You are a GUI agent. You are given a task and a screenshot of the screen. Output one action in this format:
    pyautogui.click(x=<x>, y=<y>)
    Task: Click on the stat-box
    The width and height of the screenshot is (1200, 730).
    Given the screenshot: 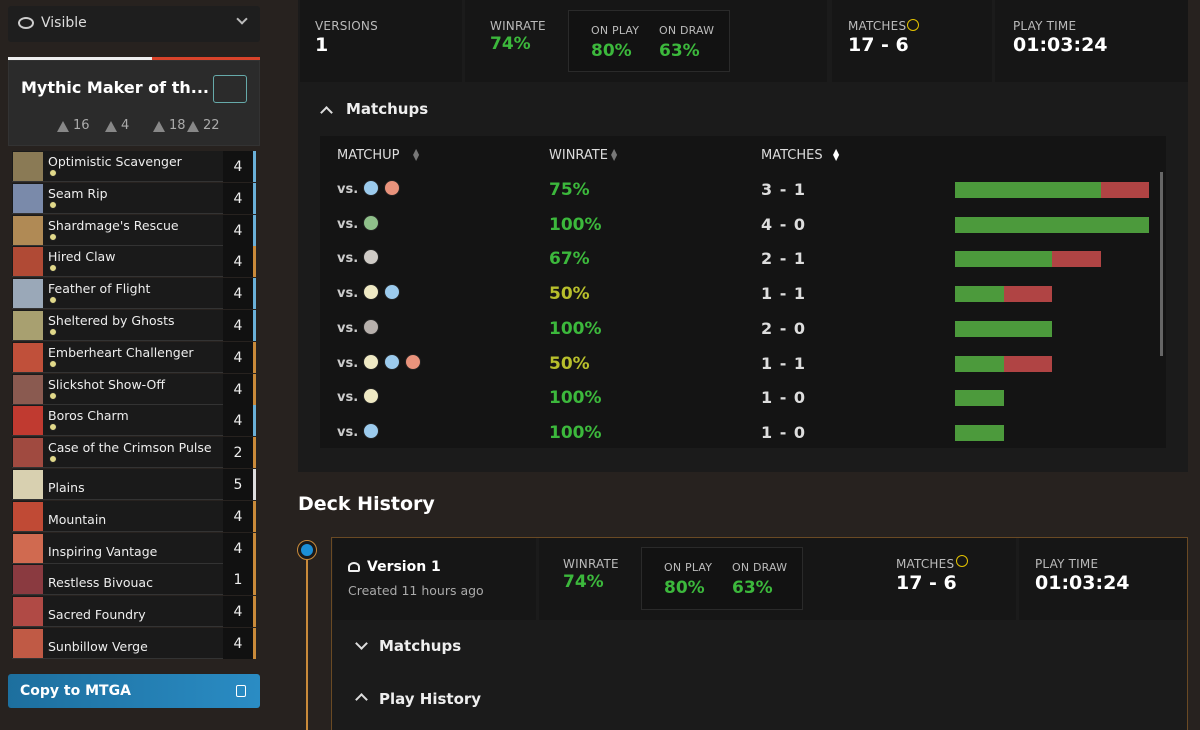 What is the action you would take?
    pyautogui.click(x=434, y=579)
    